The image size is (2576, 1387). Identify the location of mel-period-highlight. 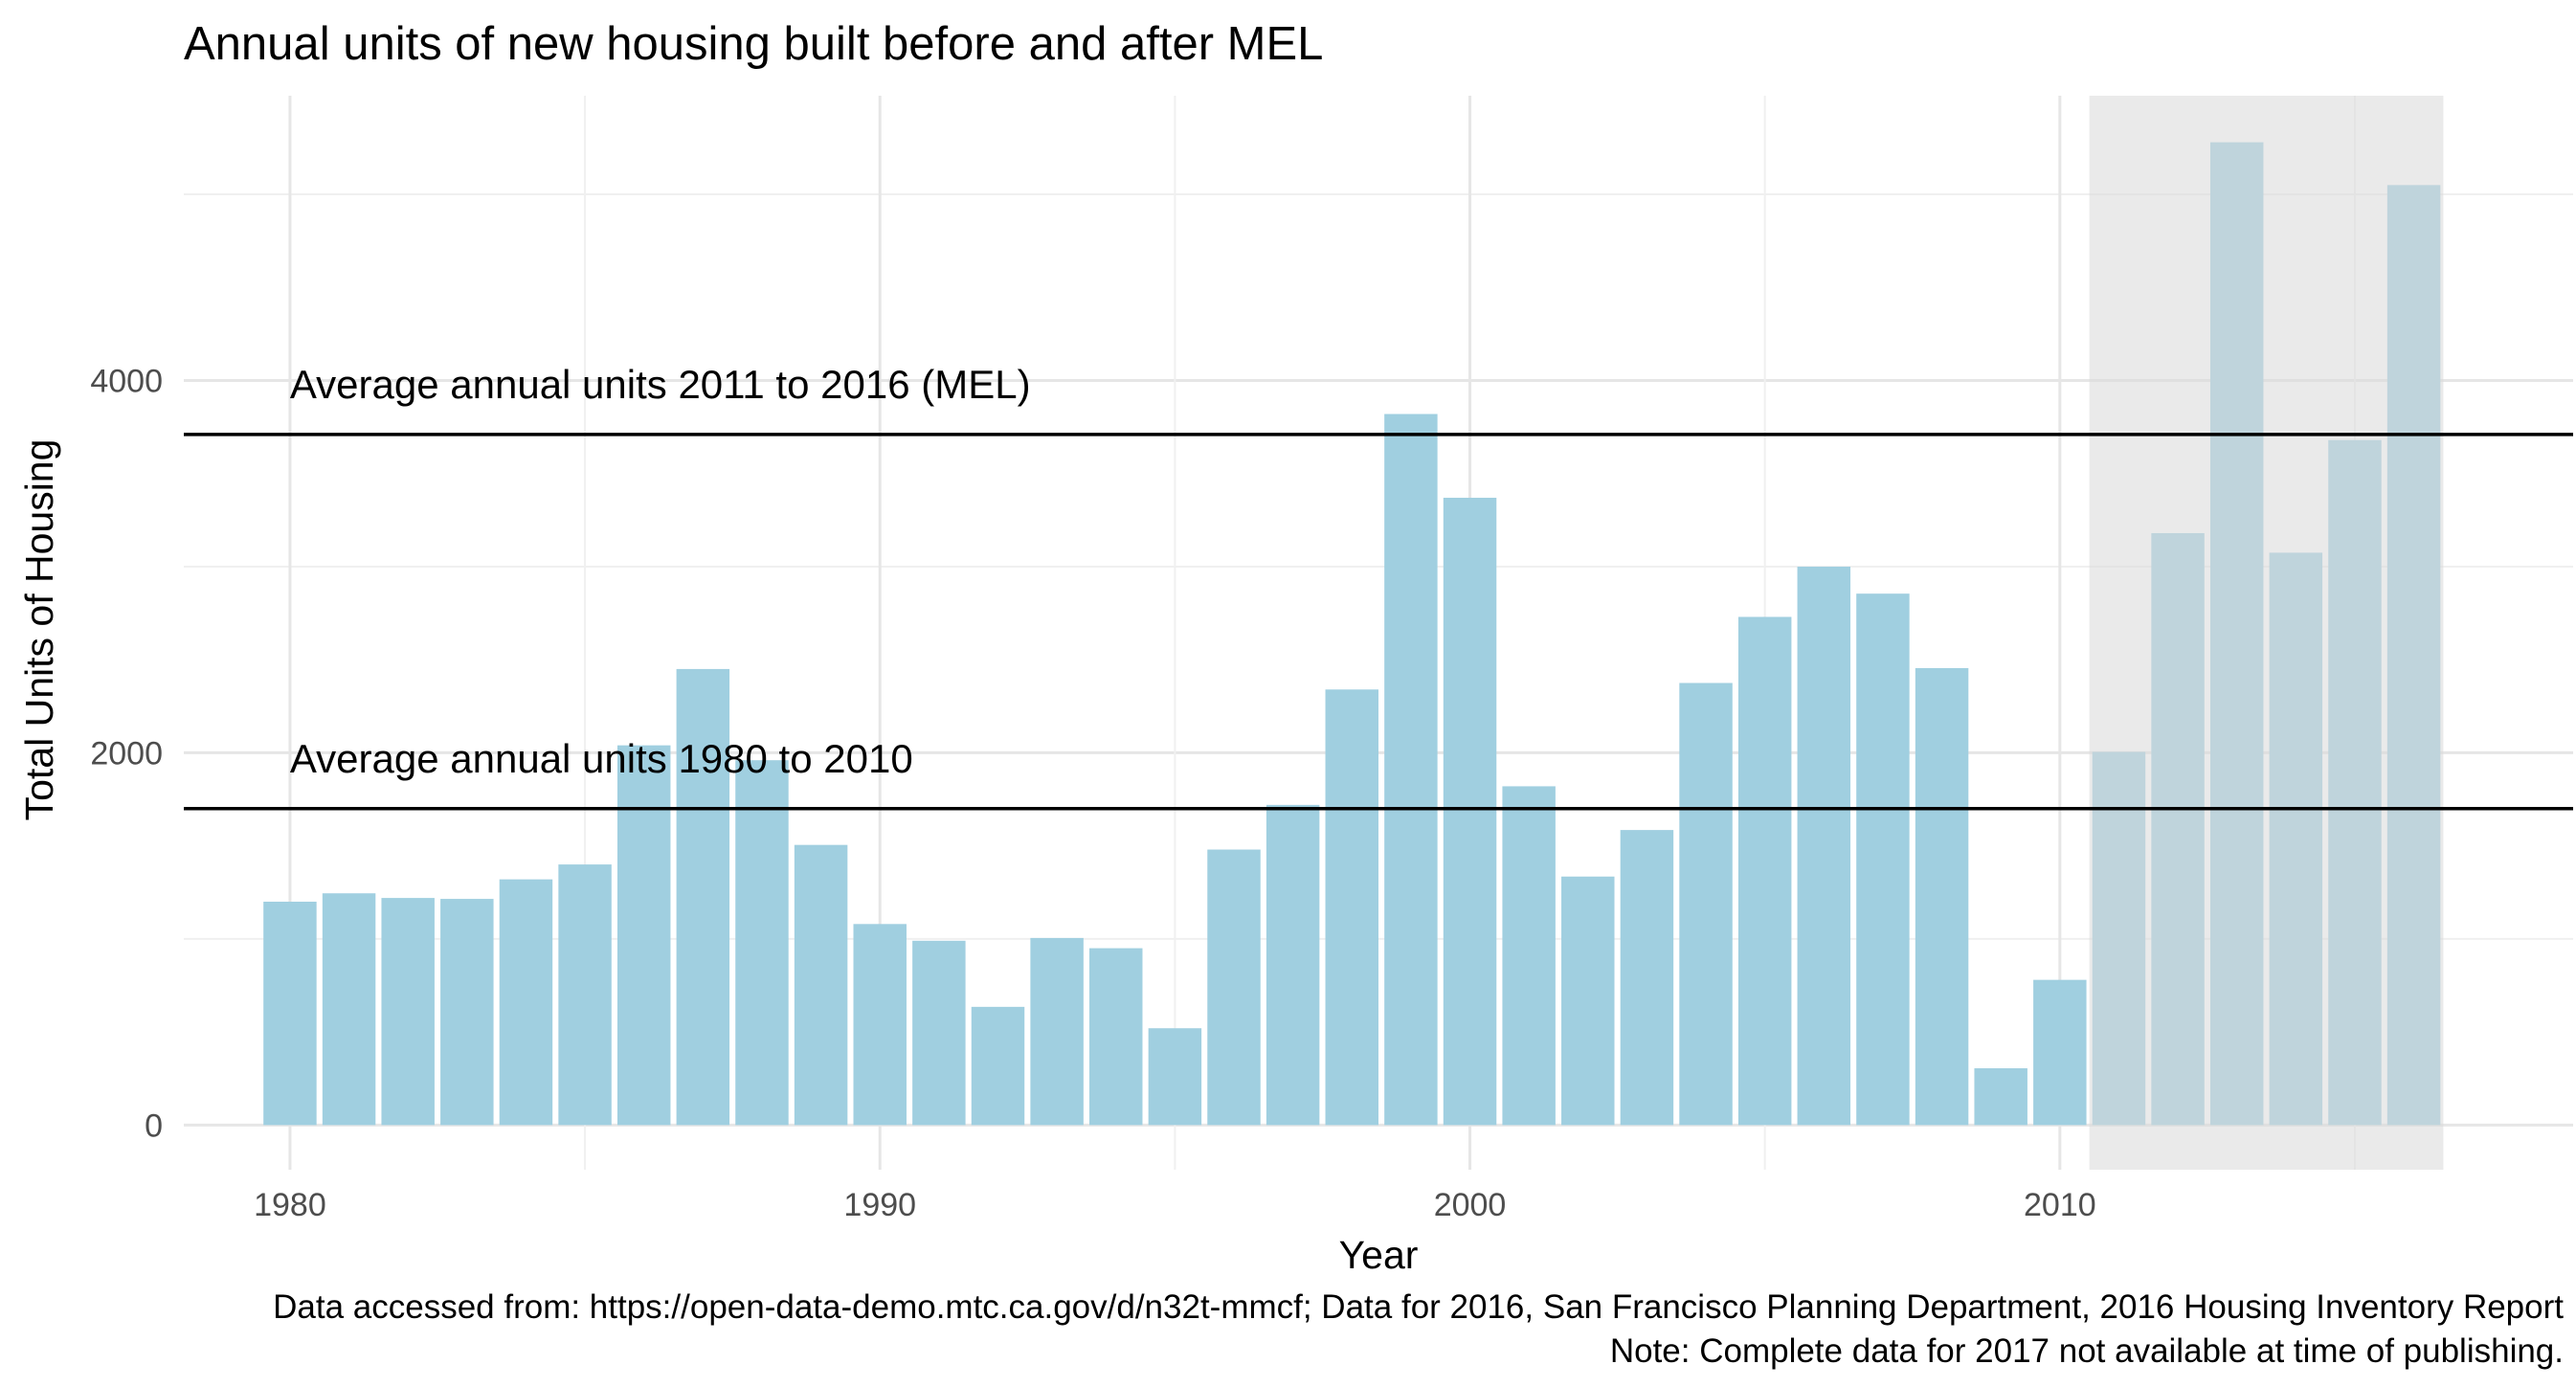
(2266, 633).